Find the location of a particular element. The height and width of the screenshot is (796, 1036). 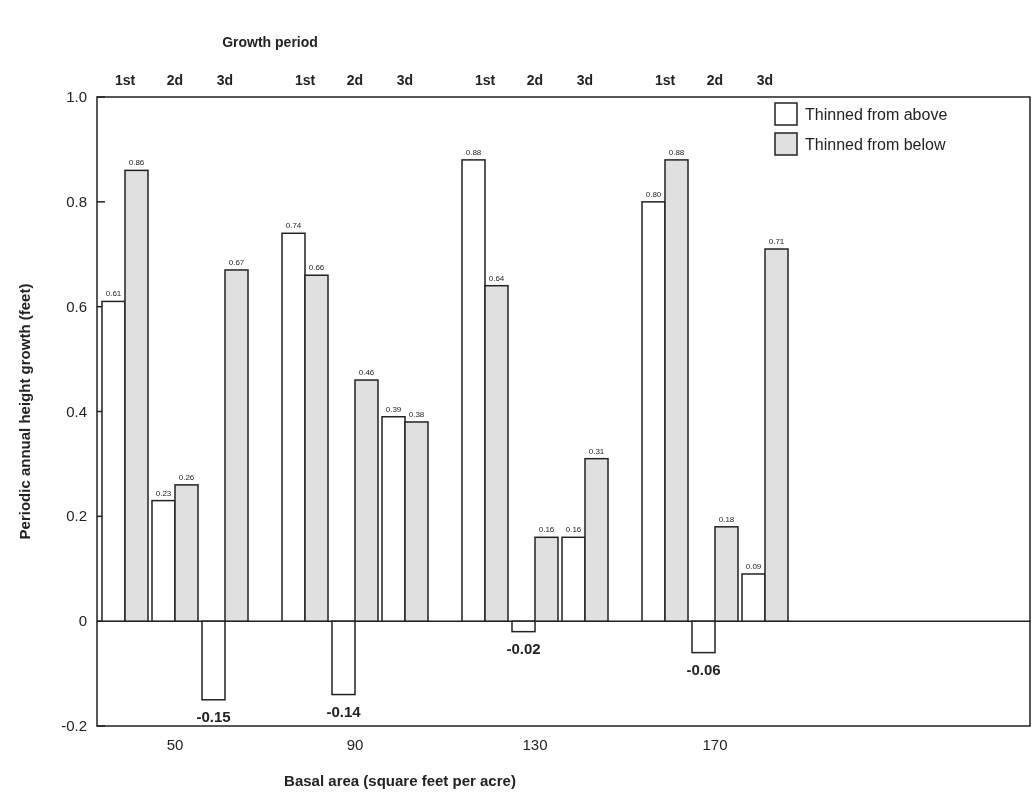

data-label: 0.80 is located at coordinates (653, 194).